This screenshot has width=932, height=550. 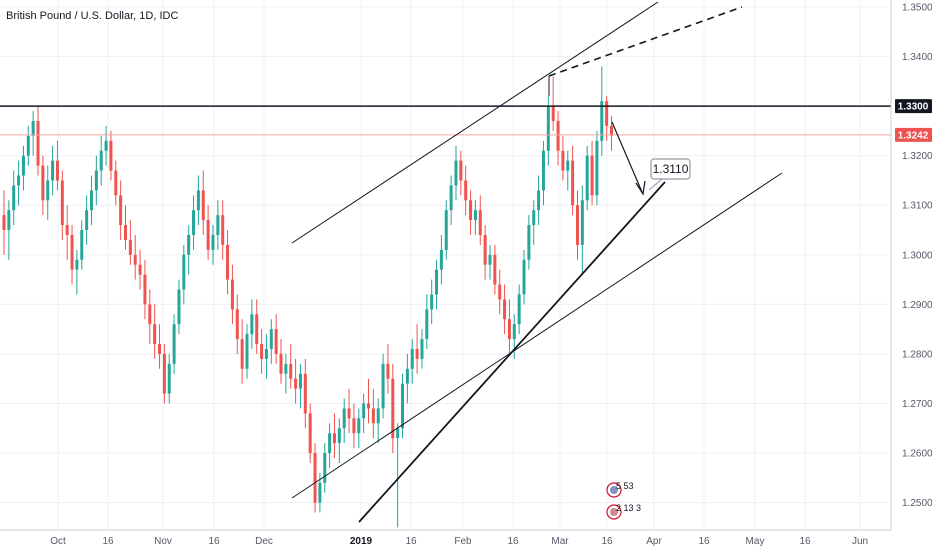 I want to click on x-tick-label: Feb, so click(x=463, y=541).